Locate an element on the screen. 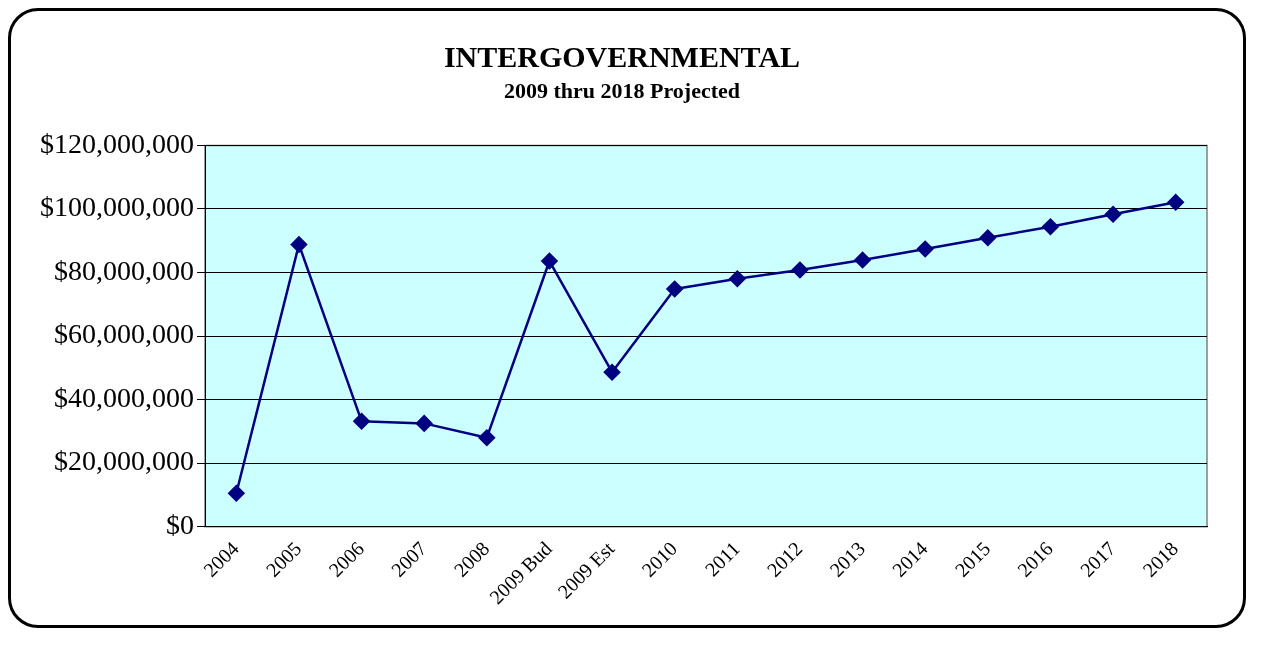 The width and height of the screenshot is (1262, 645). y-tick-label: $60,000,000 is located at coordinates (124, 334).